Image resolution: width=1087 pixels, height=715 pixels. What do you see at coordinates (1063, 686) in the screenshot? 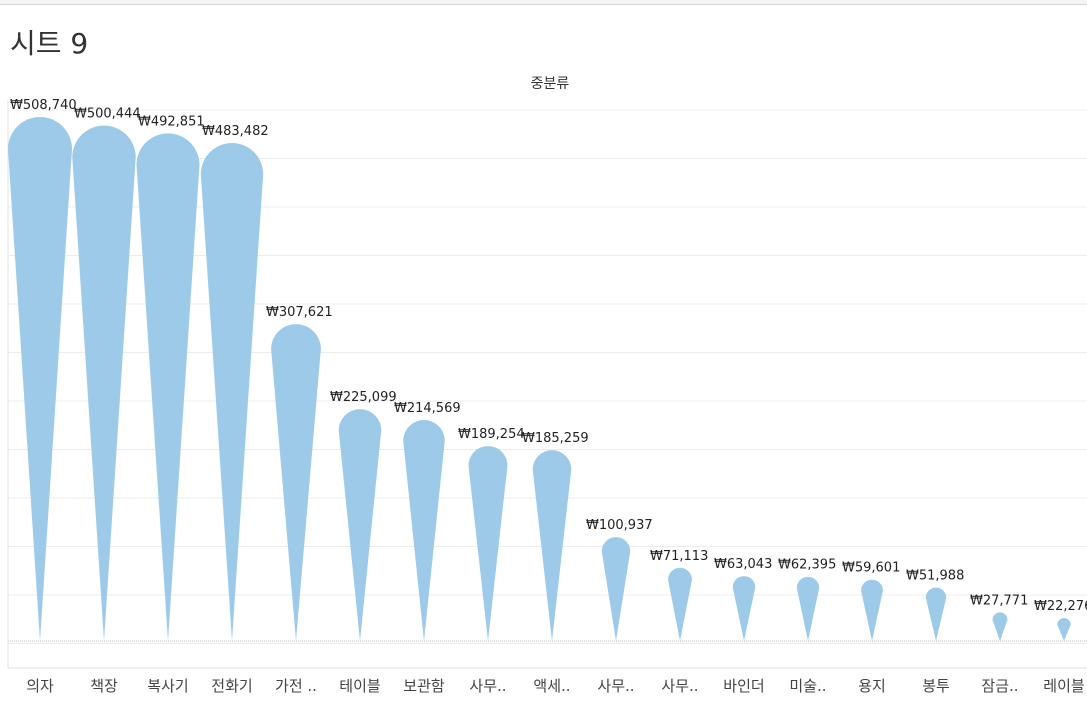
I see `category-label: 레이블` at bounding box center [1063, 686].